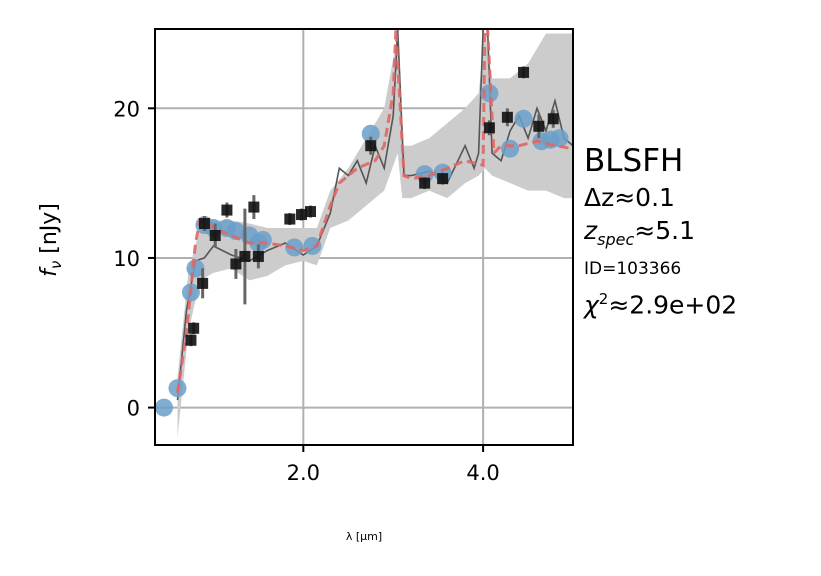  What do you see at coordinates (629, 197) in the screenshot?
I see `delta-z-label: Δz≈0.1` at bounding box center [629, 197].